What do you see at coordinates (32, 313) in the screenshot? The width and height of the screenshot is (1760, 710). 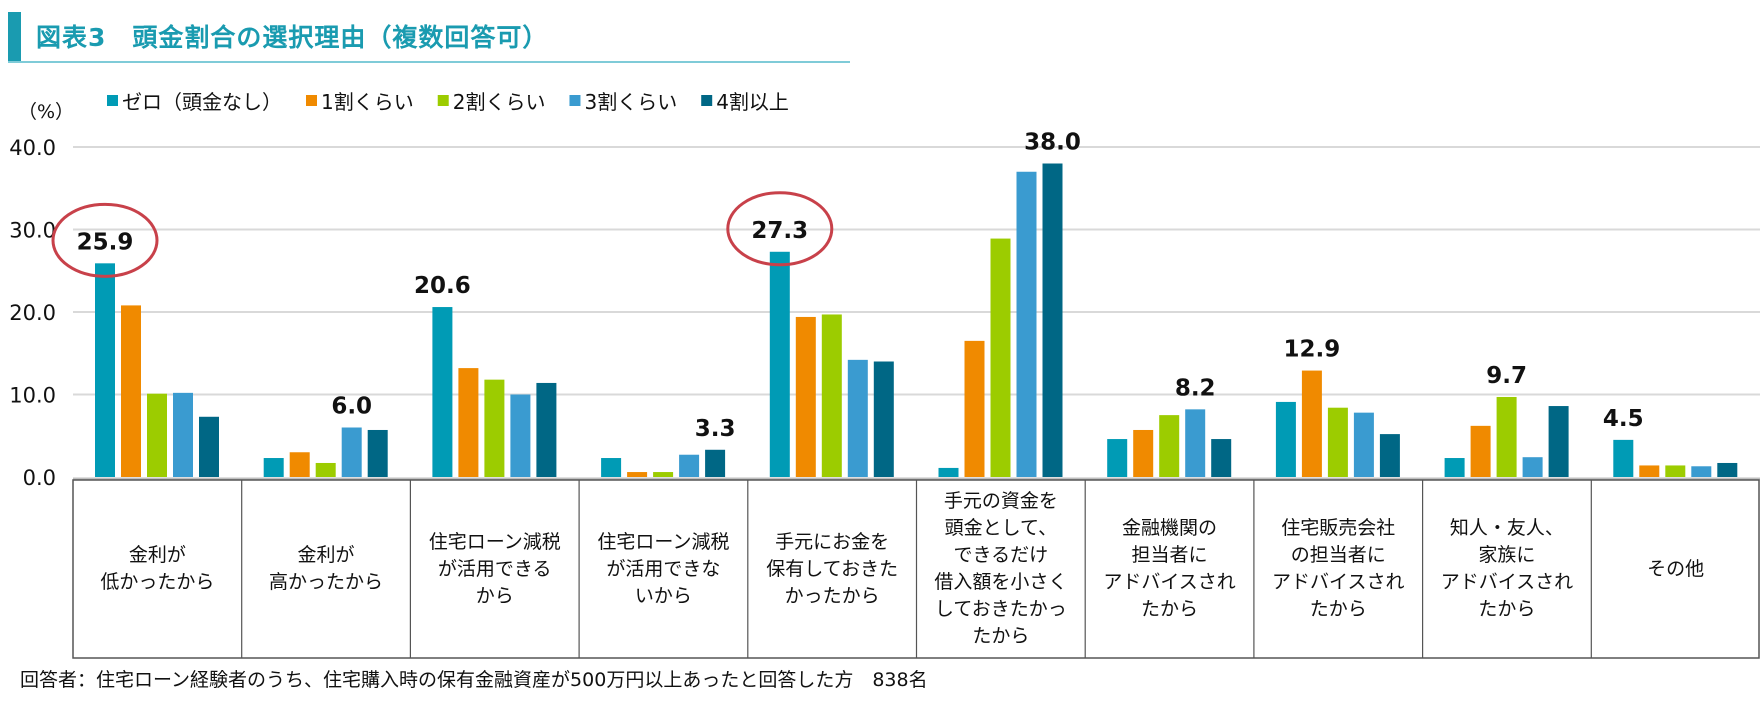 I see `y-tick-label: 20.0` at bounding box center [32, 313].